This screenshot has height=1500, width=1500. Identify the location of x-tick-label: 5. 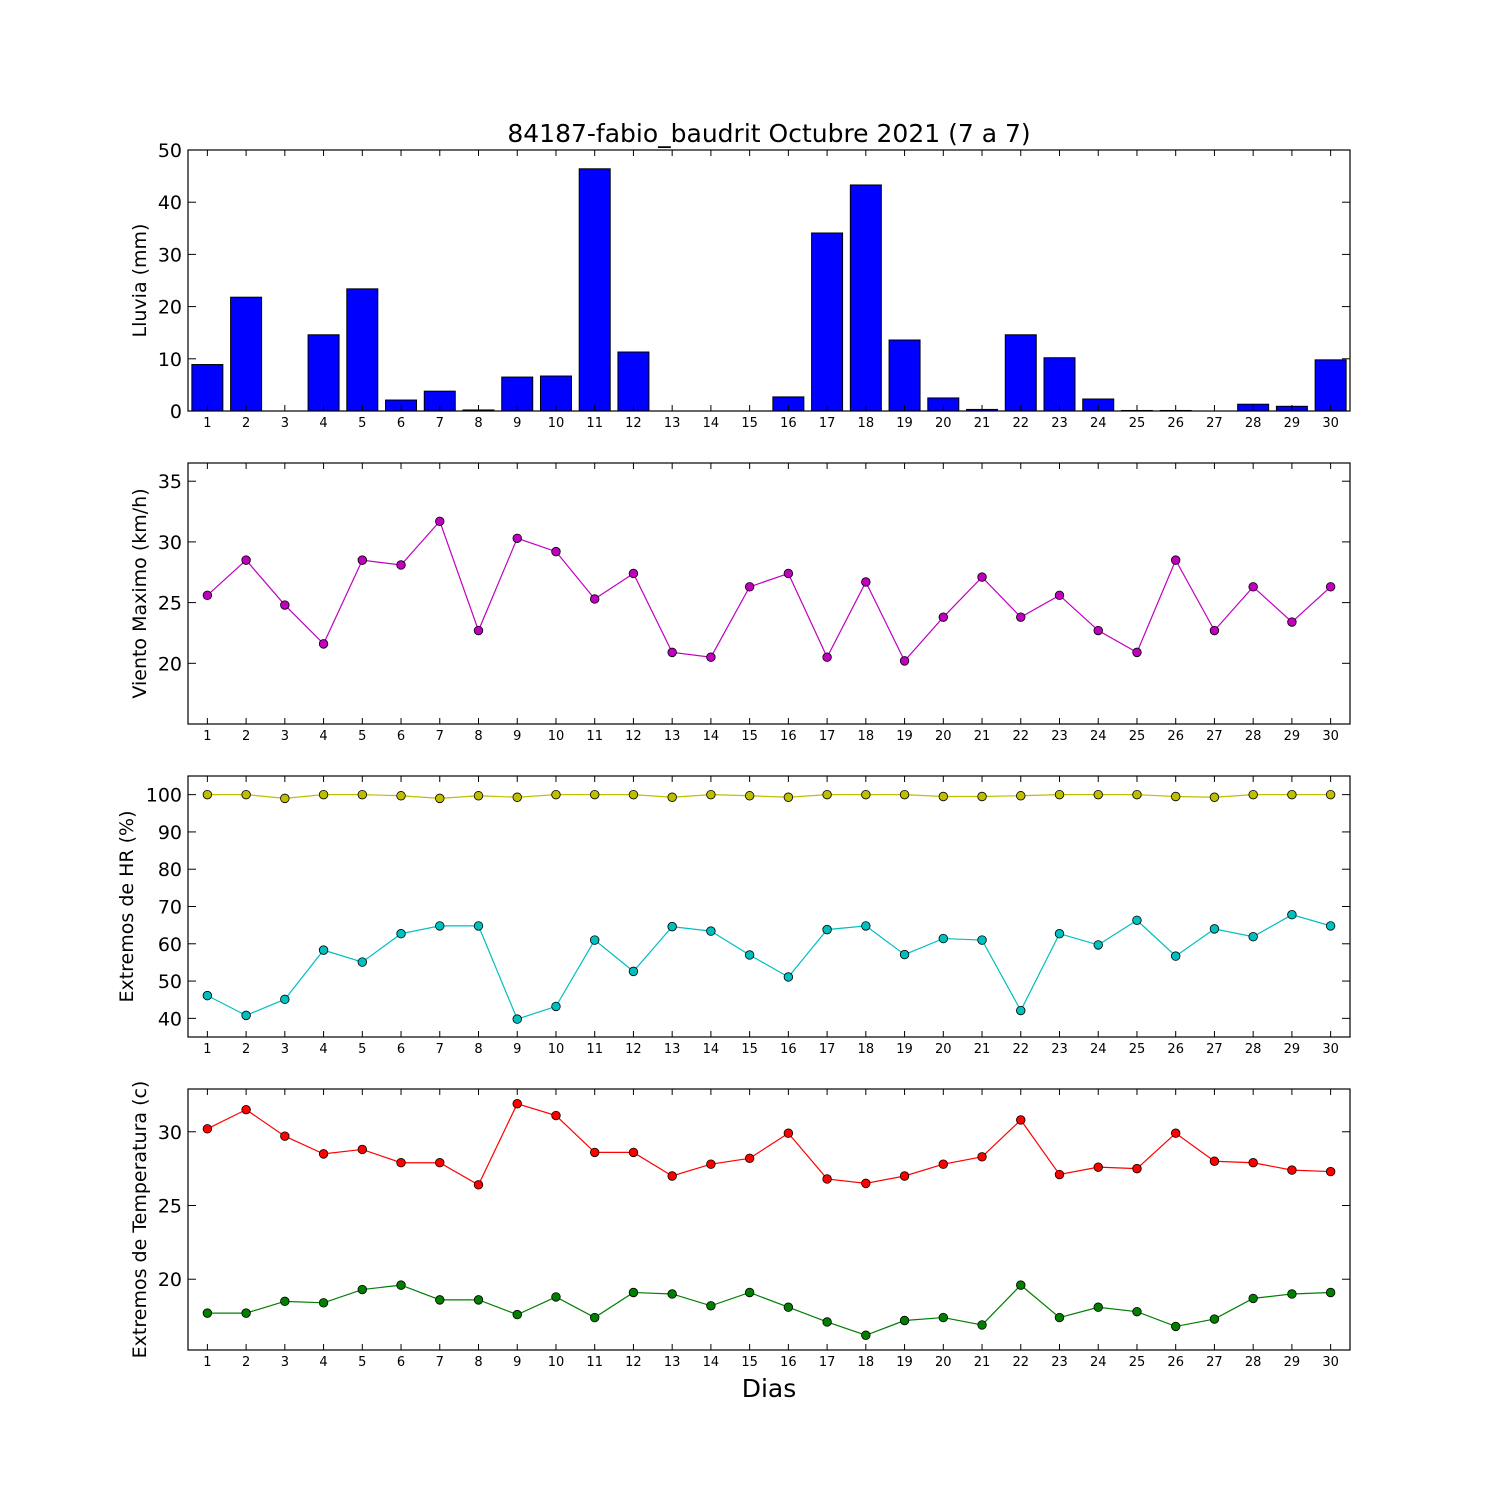
(362, 736).